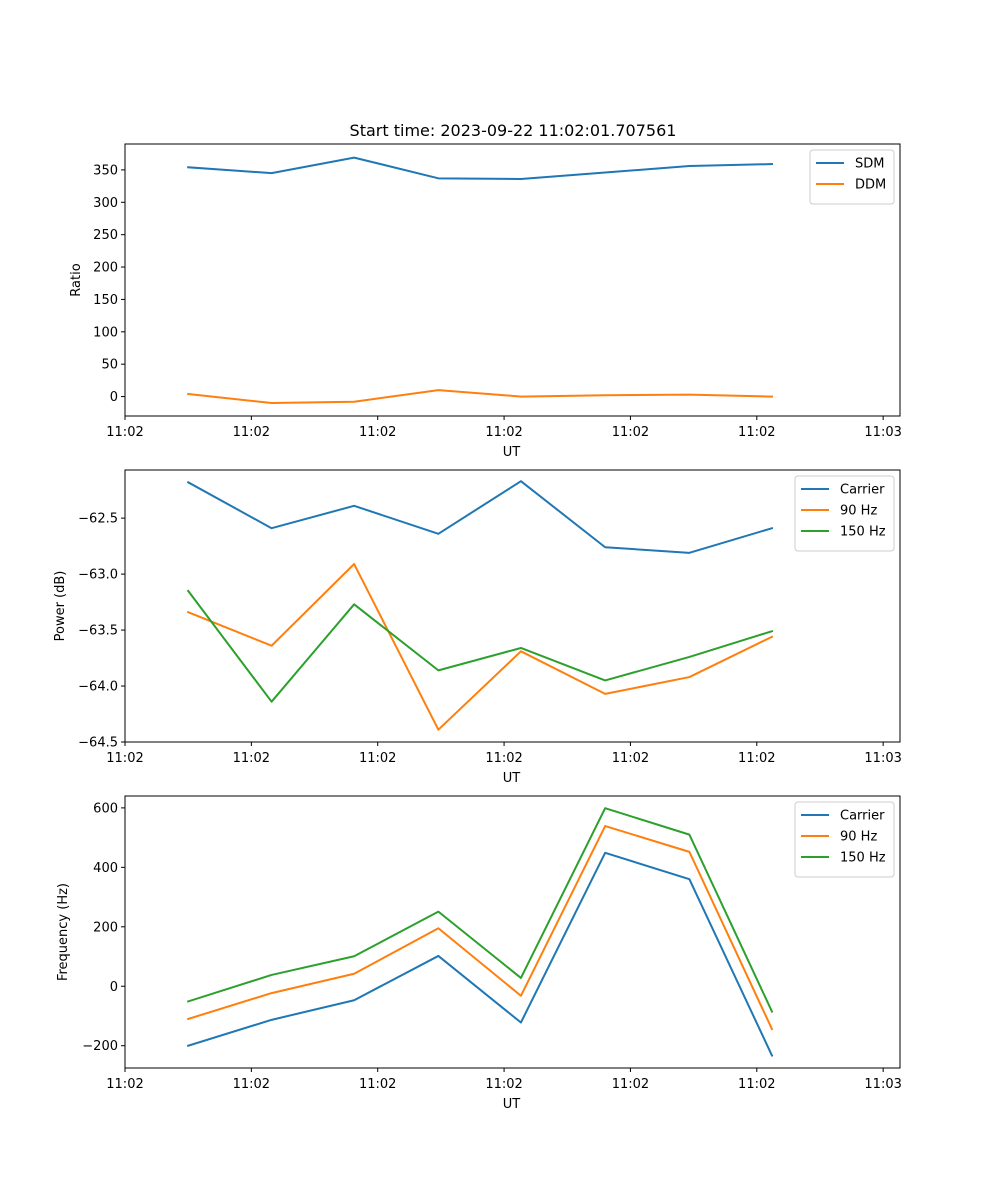 This screenshot has height=1200, width=1000. I want to click on frequency-legend-label: 90 Hz, so click(858, 837).